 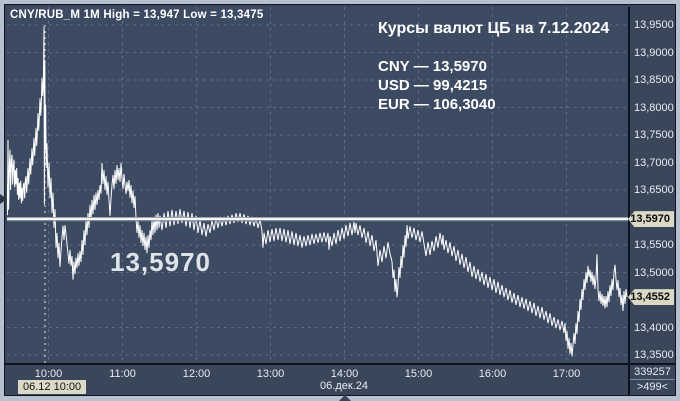 I want to click on y-tick-label: 13,7000, so click(x=654, y=162).